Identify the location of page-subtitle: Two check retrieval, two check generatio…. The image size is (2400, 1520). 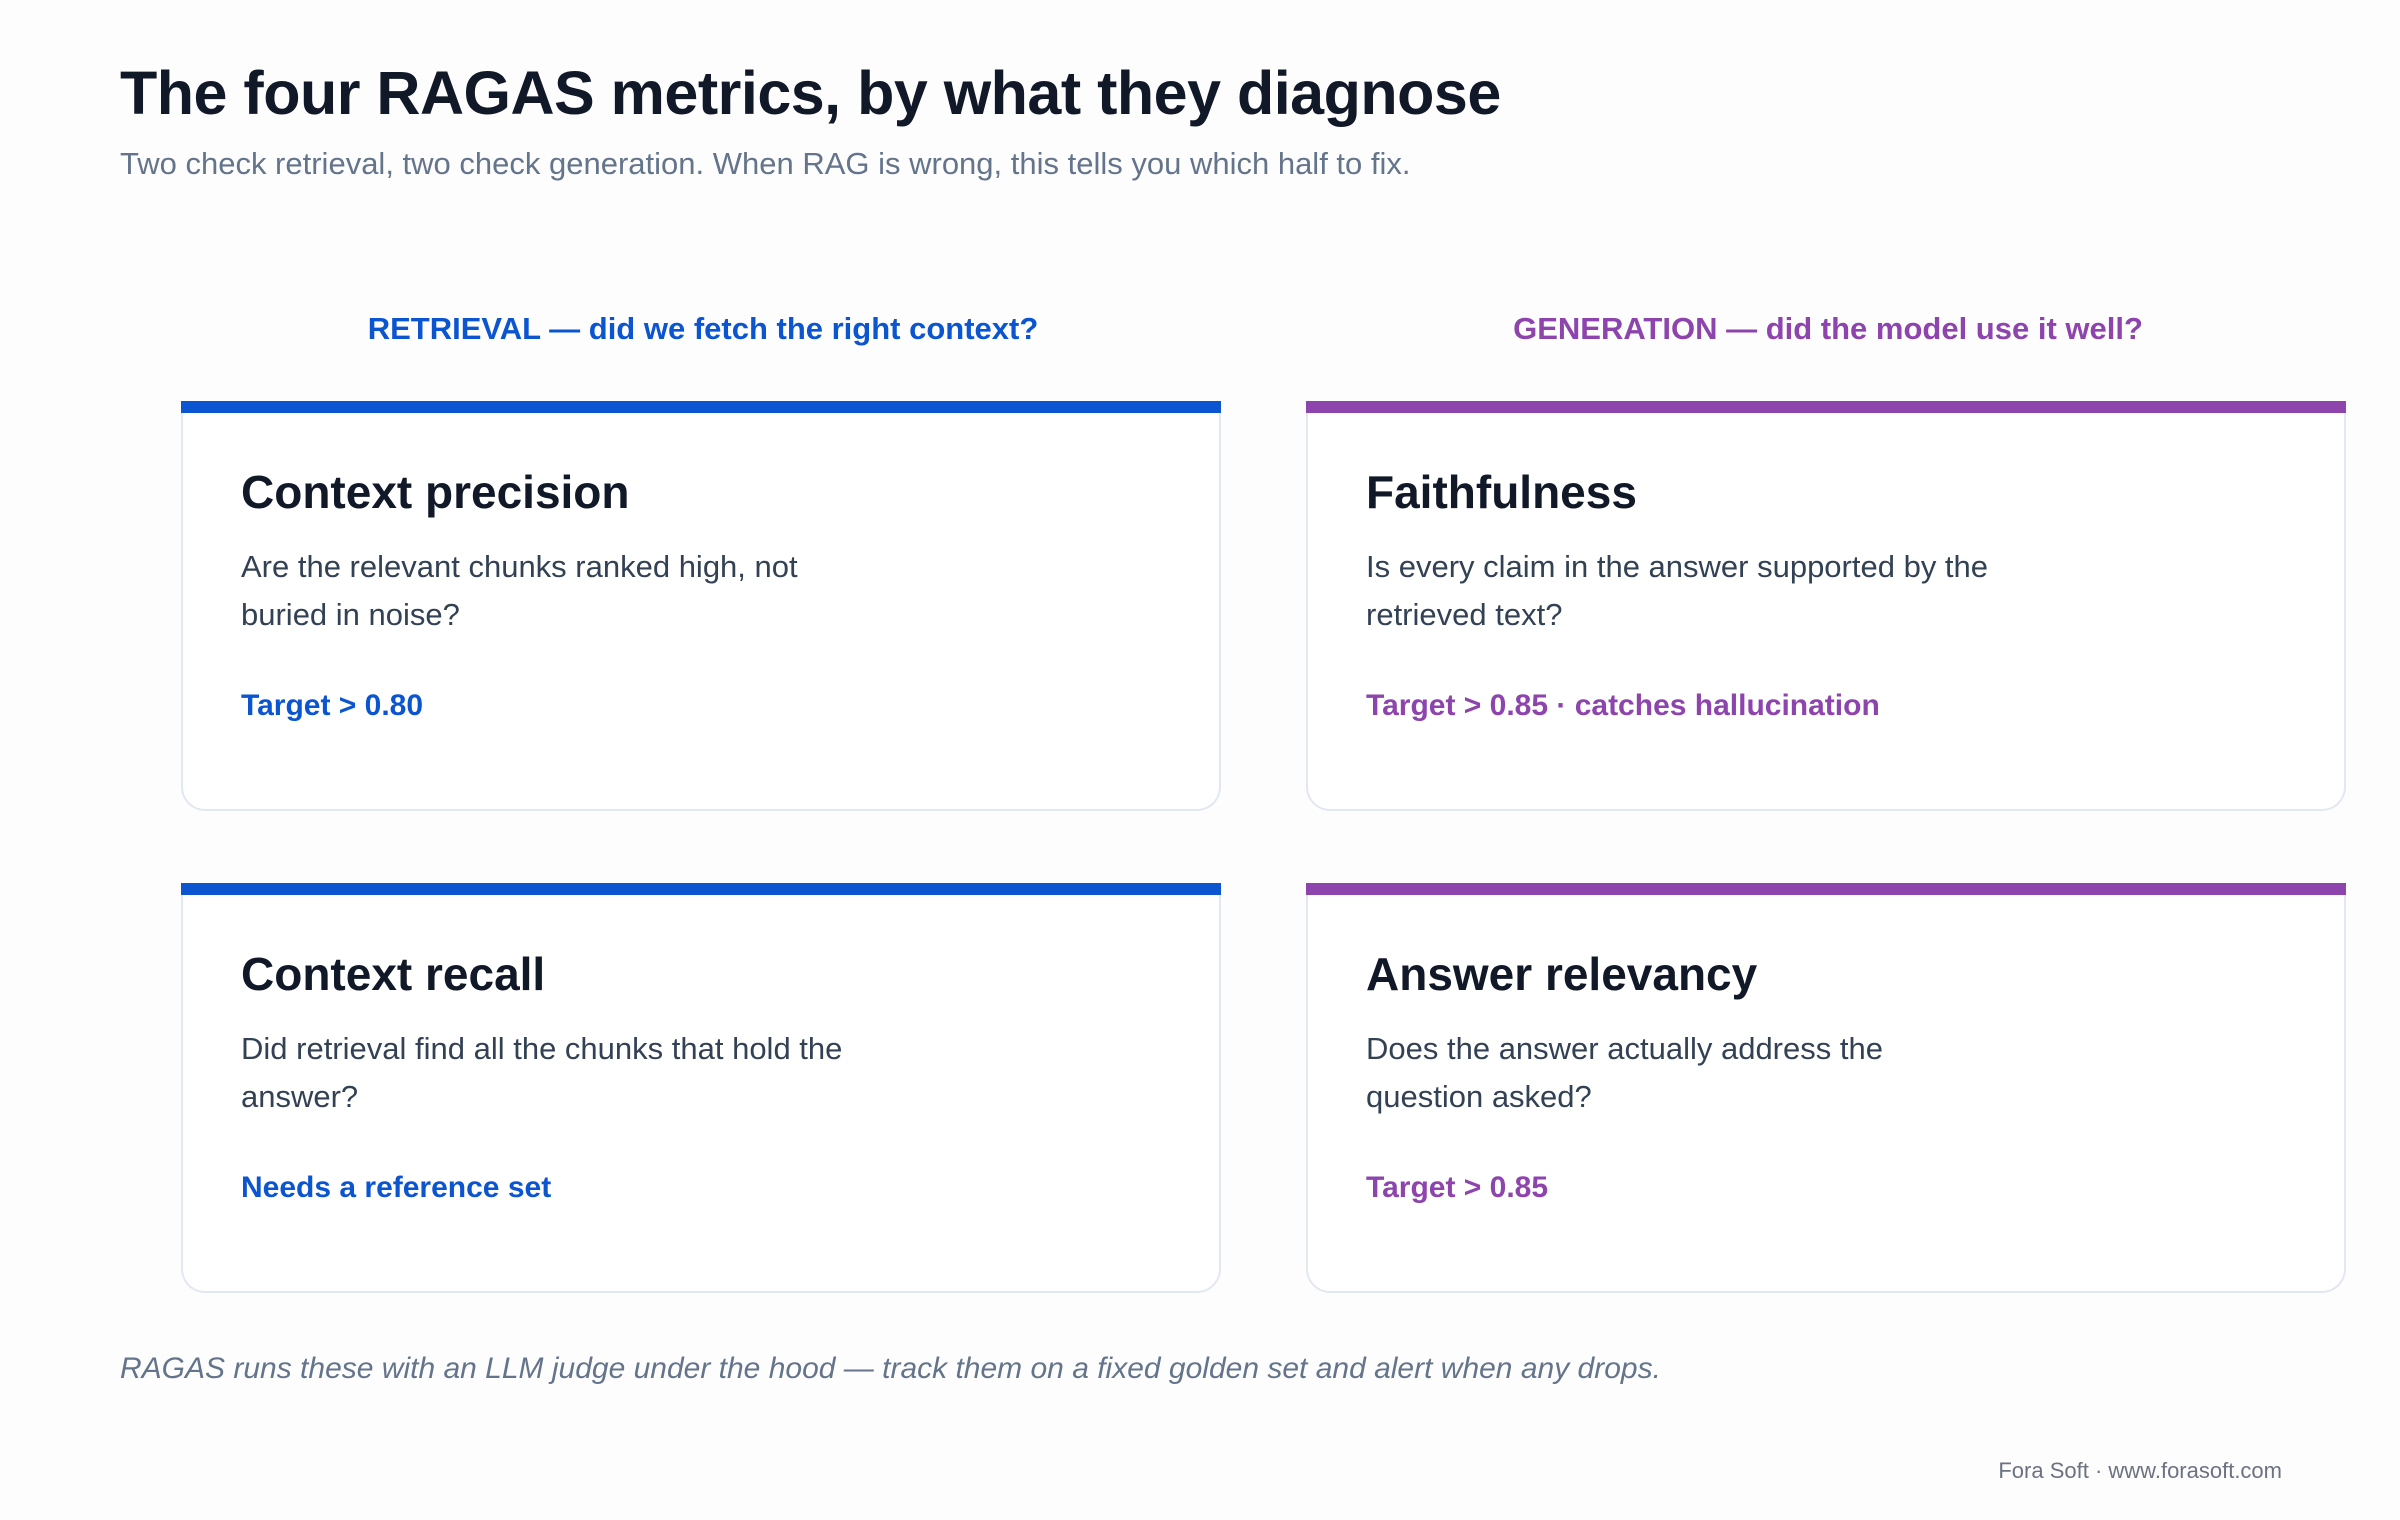
(765, 163).